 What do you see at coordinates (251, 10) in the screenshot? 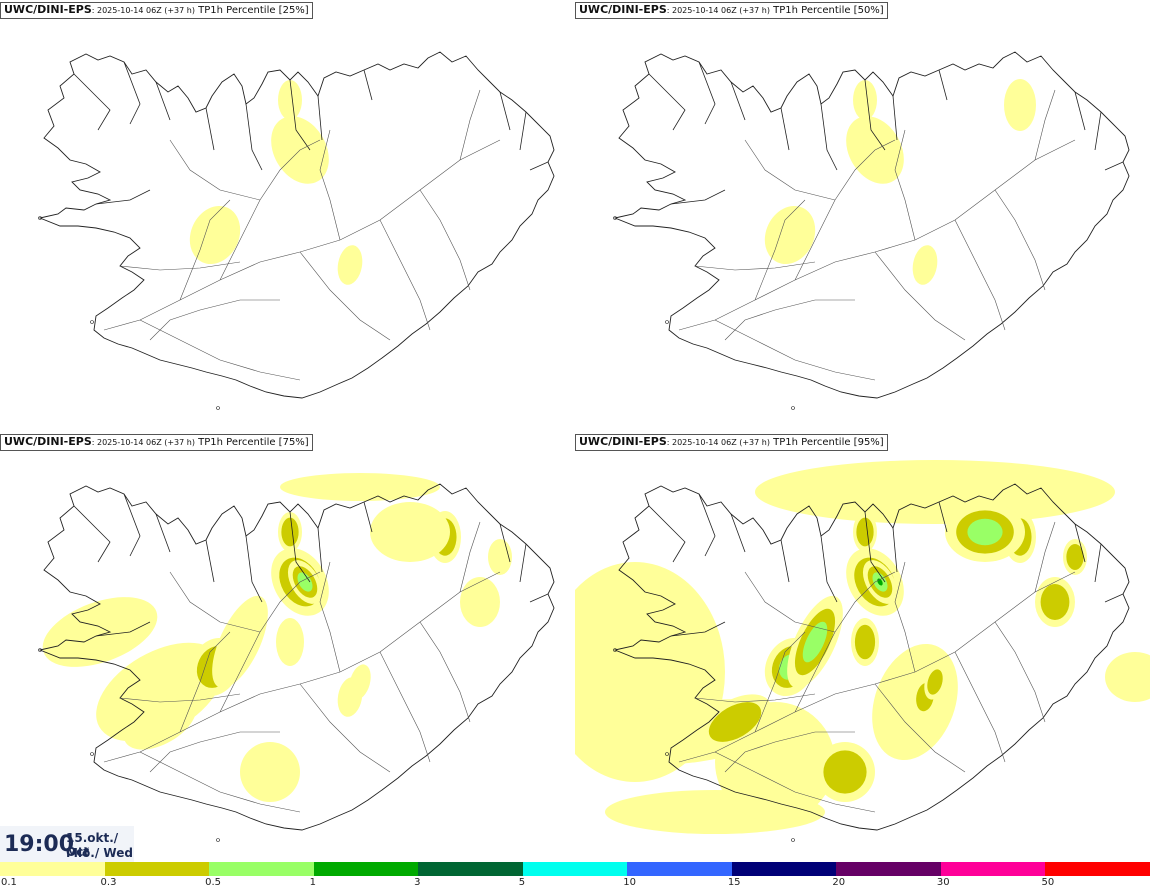
I see `variable-name: TP1h Percentile [25%]` at bounding box center [251, 10].